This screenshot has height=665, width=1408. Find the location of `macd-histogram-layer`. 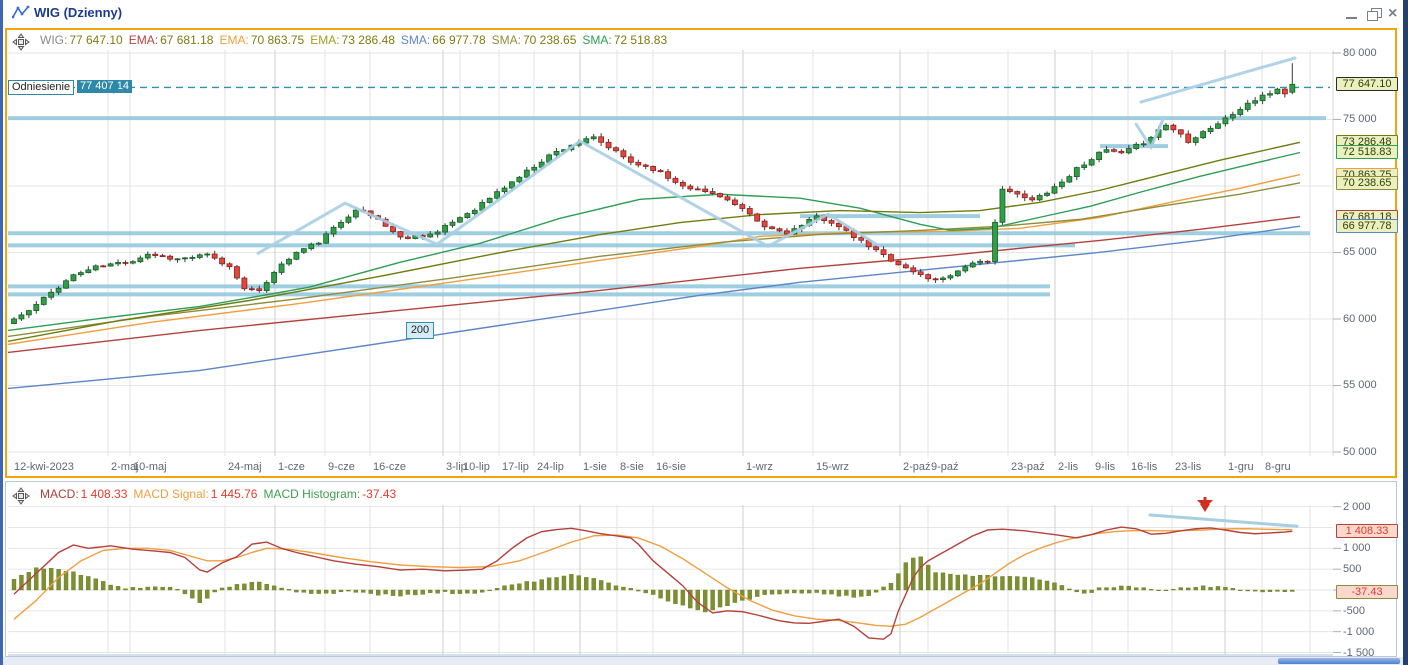

macd-histogram-layer is located at coordinates (653, 584).